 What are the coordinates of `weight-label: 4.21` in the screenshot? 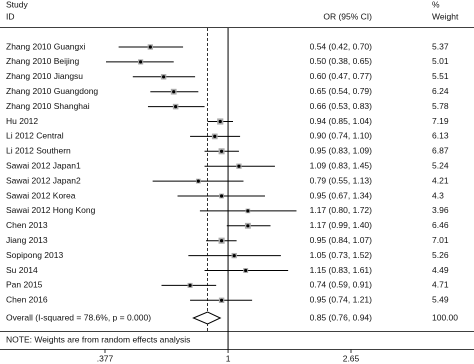 It's located at (440, 180).